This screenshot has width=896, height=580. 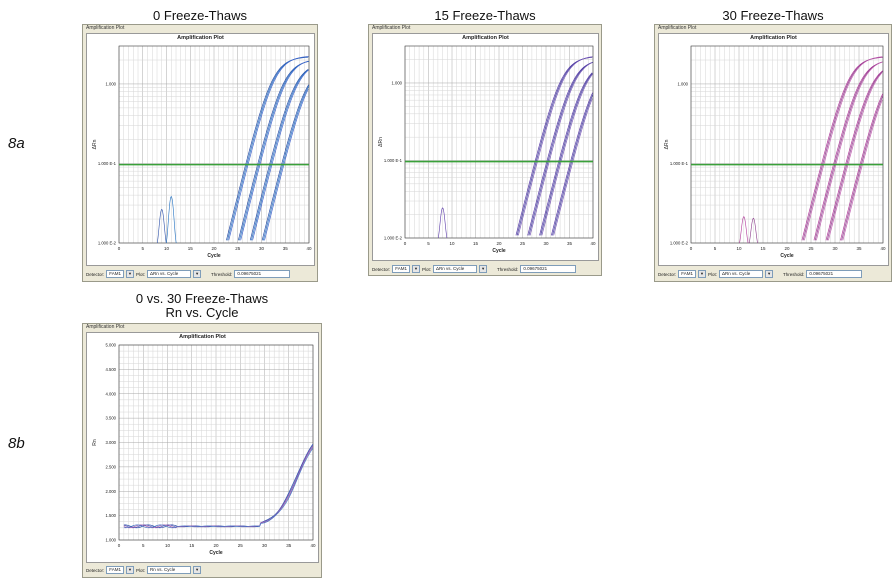 What do you see at coordinates (111, 393) in the screenshot?
I see `y-tick-label: 4.000` at bounding box center [111, 393].